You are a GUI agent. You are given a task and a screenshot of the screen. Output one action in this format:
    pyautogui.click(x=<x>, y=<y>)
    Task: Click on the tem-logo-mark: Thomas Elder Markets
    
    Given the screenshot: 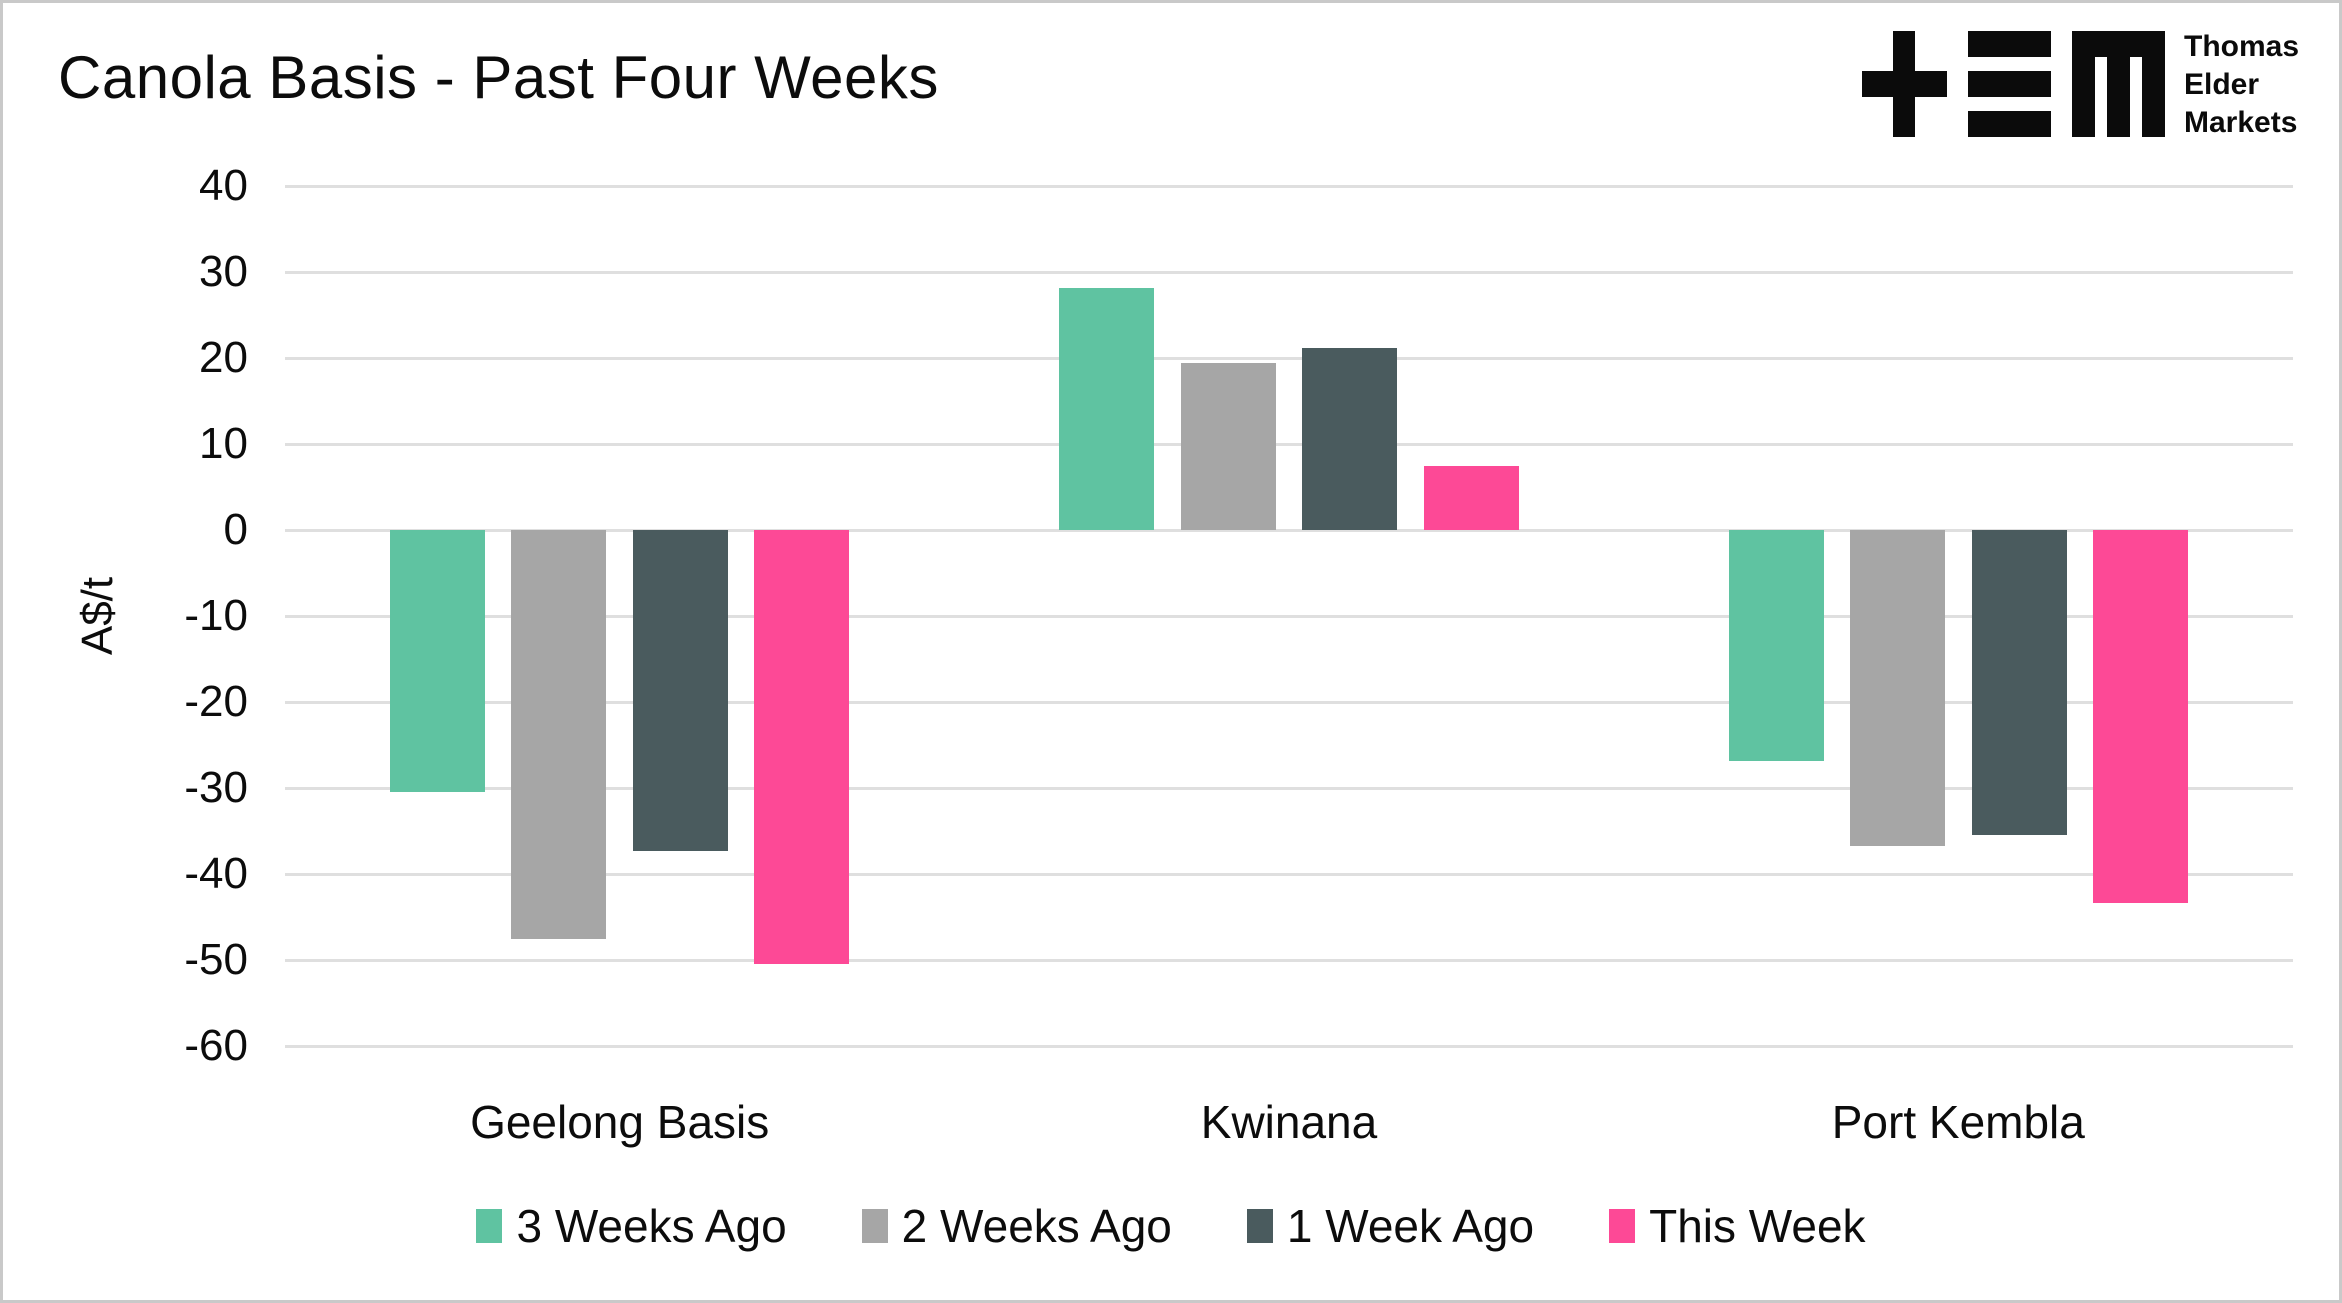 What is the action you would take?
    pyautogui.click(x=2080, y=84)
    